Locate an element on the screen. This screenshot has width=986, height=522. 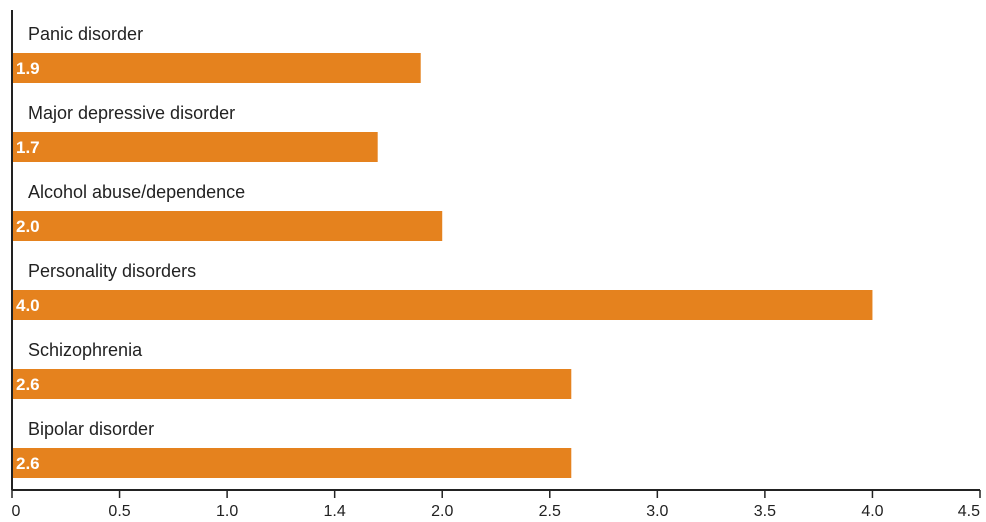
bar-value-label: 4.0 is located at coordinates (28, 305).